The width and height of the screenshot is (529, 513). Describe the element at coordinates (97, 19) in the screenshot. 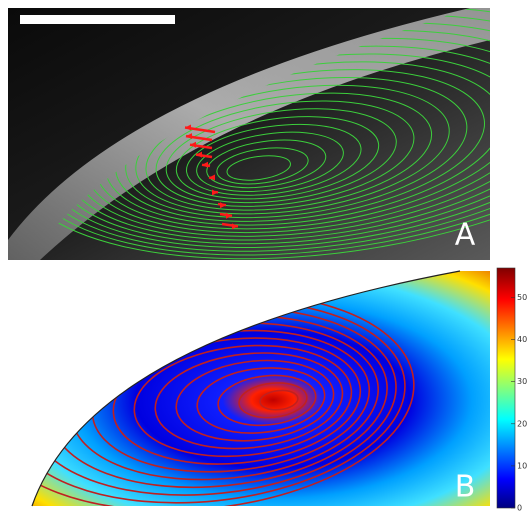

I see `scale-bar` at that location.